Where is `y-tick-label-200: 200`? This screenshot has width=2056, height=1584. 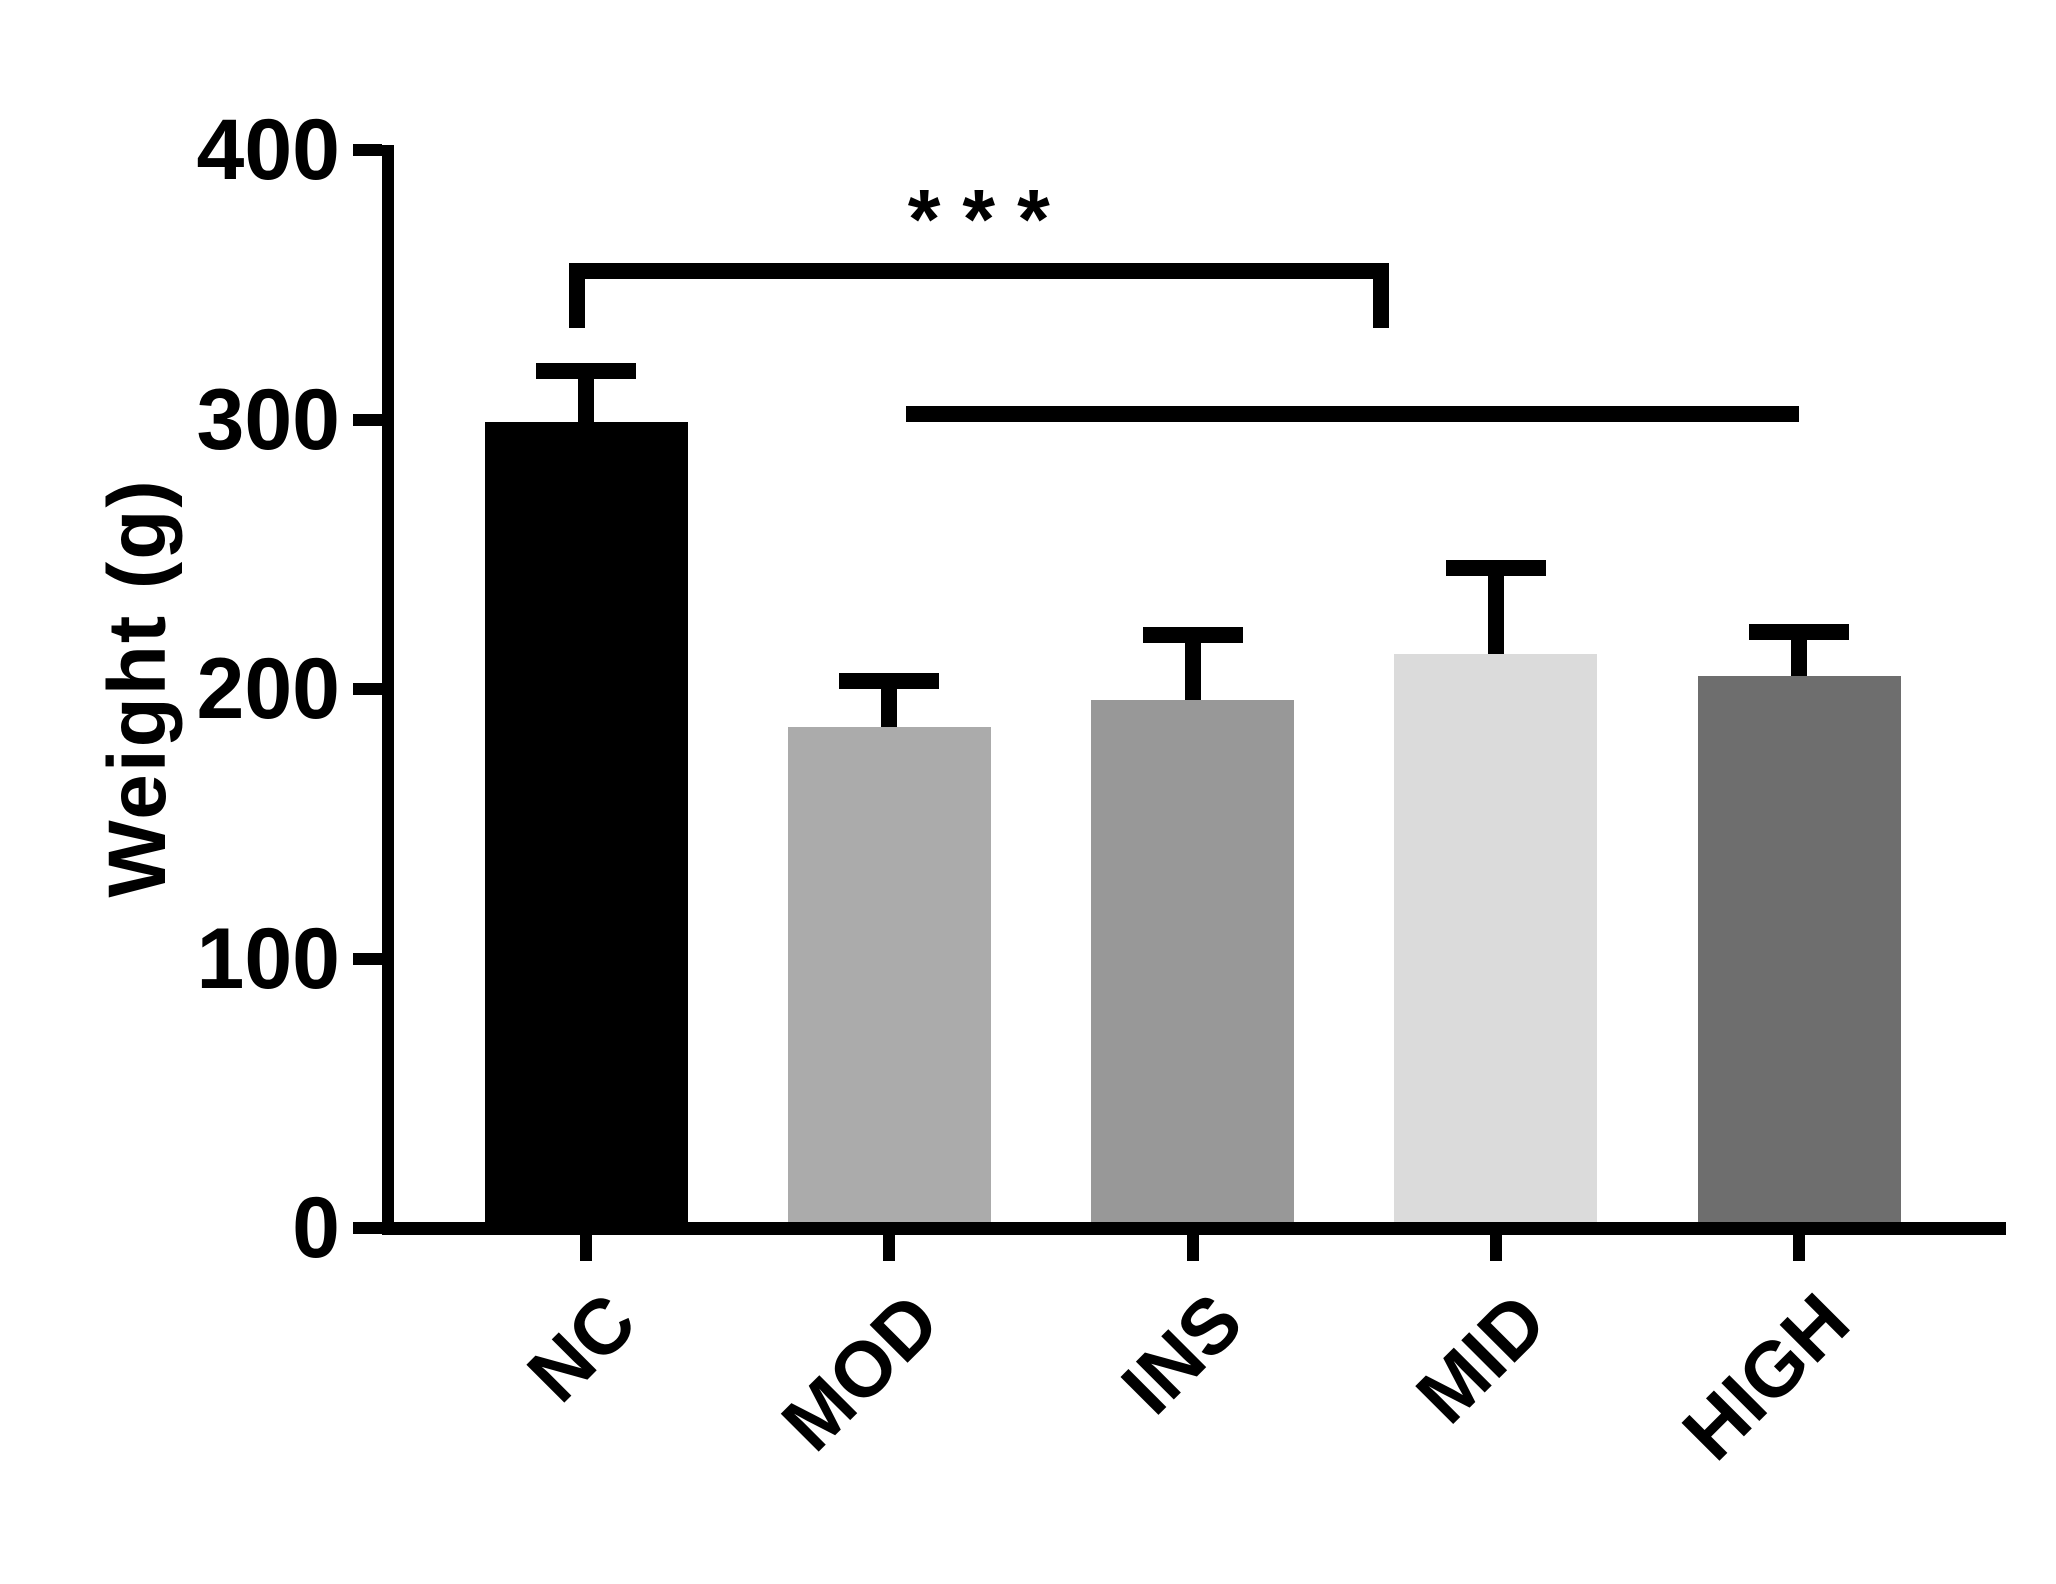 y-tick-label-200: 200 is located at coordinates (268, 689).